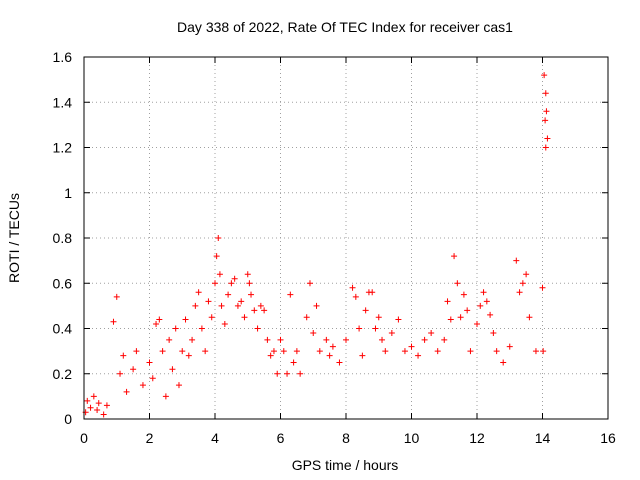 Image resolution: width=640 pixels, height=480 pixels. I want to click on x-tick-labels: 0 2 4 6 8 10 12 14 16, so click(348, 438).